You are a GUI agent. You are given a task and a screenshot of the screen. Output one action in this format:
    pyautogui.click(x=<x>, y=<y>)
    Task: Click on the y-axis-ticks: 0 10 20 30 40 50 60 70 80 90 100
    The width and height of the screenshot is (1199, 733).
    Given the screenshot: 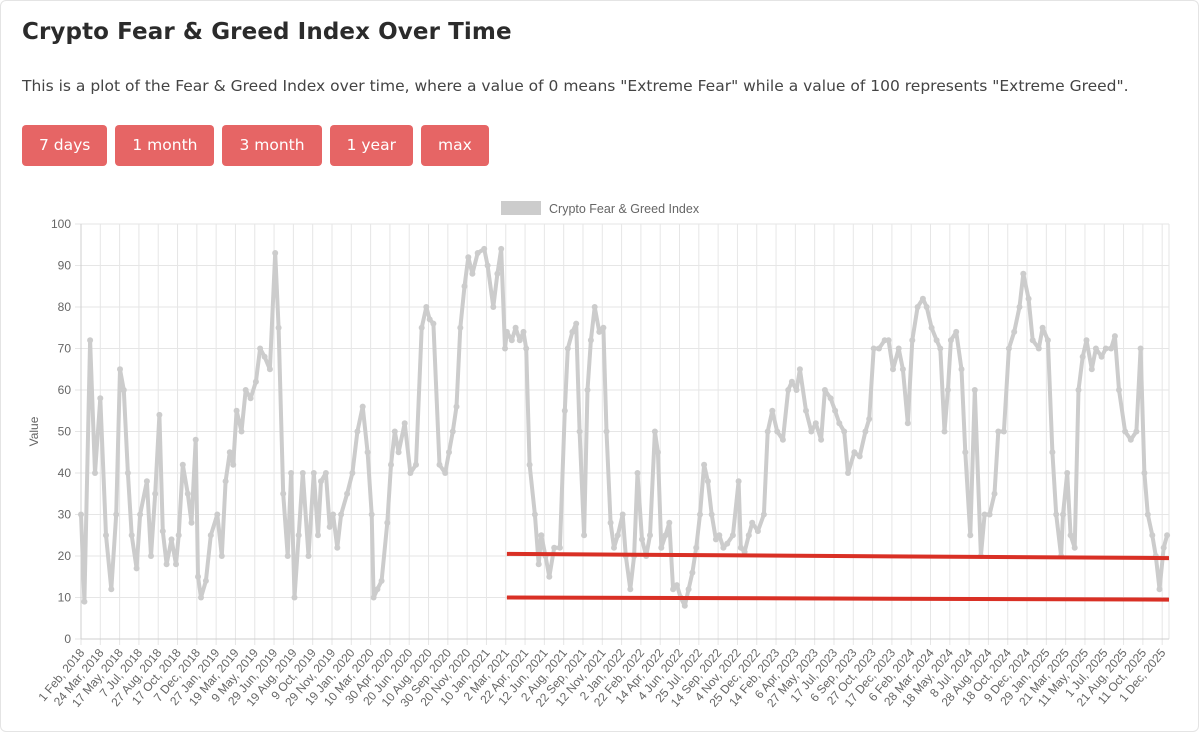 What is the action you would take?
    pyautogui.click(x=61, y=431)
    